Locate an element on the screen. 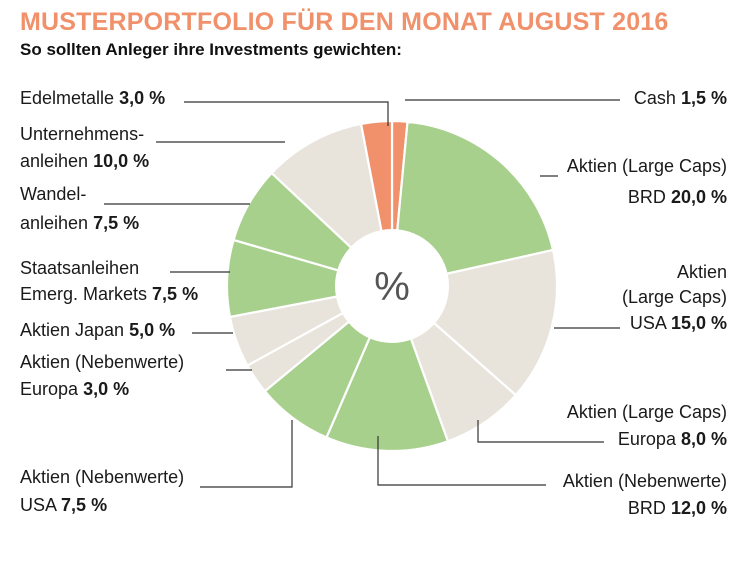 The height and width of the screenshot is (561, 750). value-unternehmens-anleihen: 10,0 % is located at coordinates (121, 161).